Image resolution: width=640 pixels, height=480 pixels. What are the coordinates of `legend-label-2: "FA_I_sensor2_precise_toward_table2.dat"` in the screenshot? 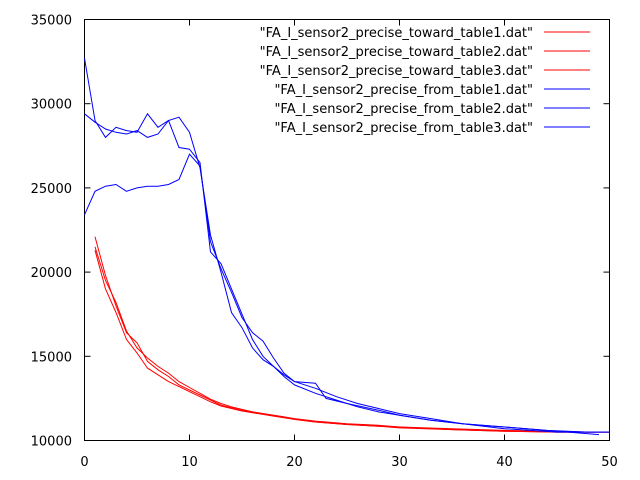 It's located at (396, 52).